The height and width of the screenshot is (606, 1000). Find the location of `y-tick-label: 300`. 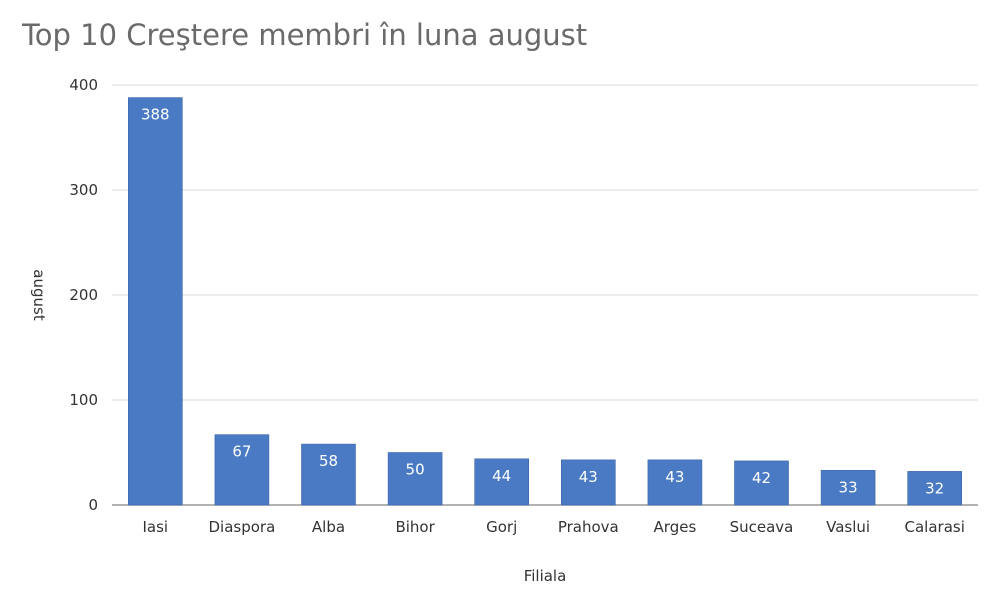

y-tick-label: 300 is located at coordinates (83, 190).